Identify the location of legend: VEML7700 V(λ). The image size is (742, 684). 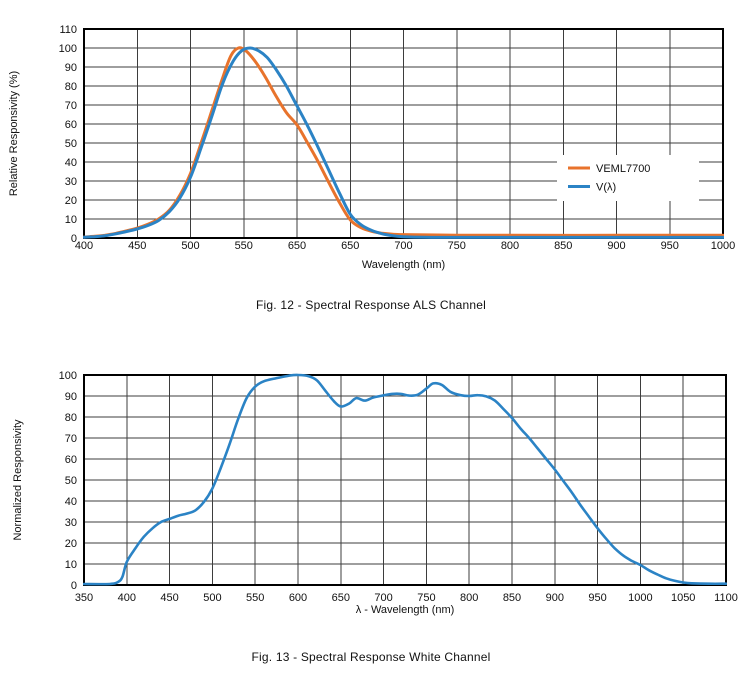
(628, 178).